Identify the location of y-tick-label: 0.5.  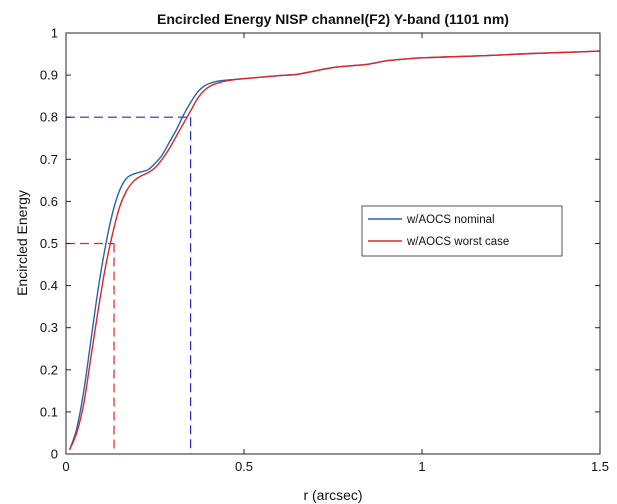
(49, 243).